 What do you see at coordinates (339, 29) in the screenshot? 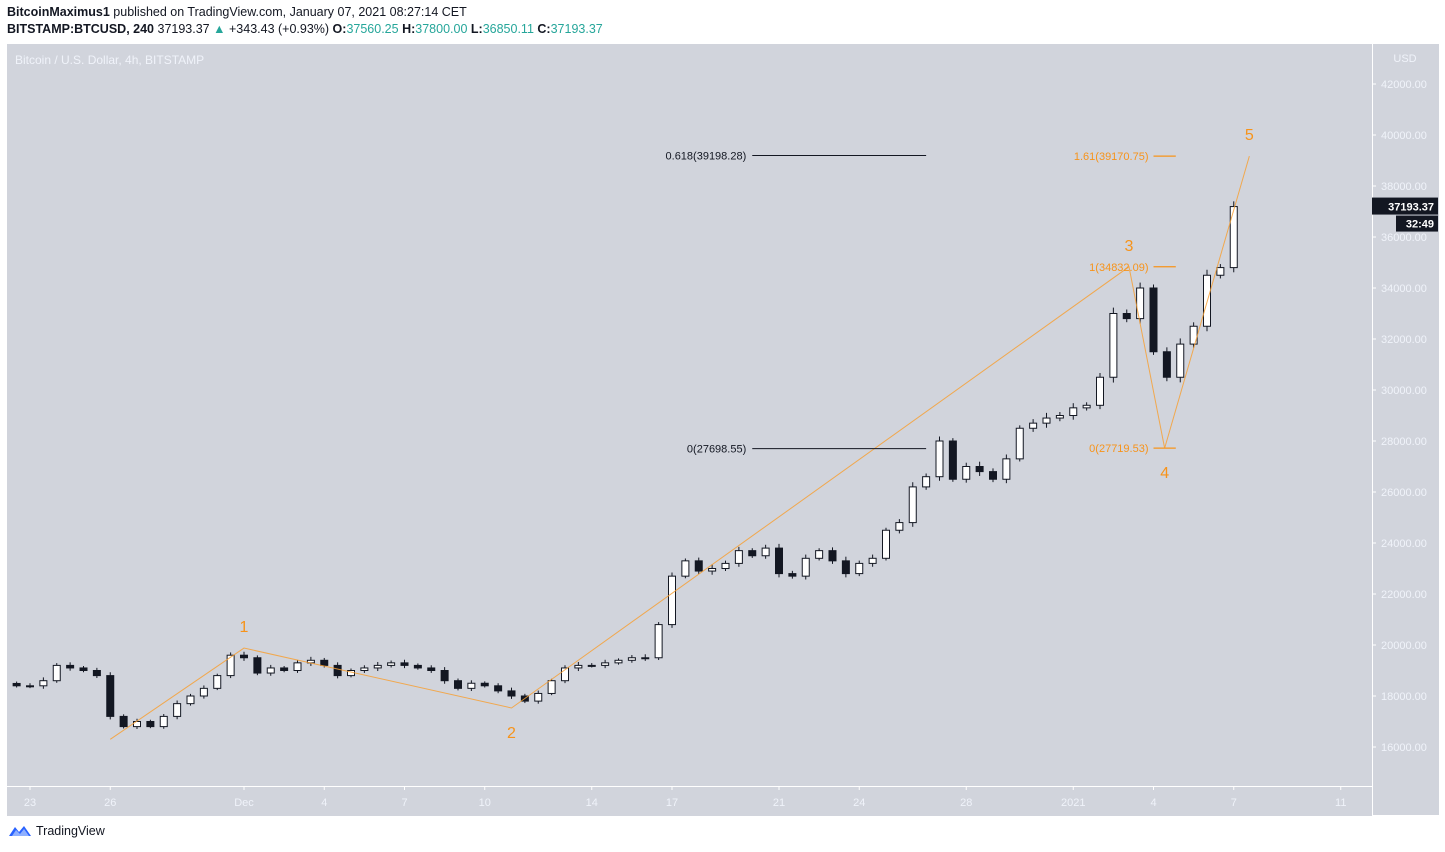
I see `open-label: O:` at bounding box center [339, 29].